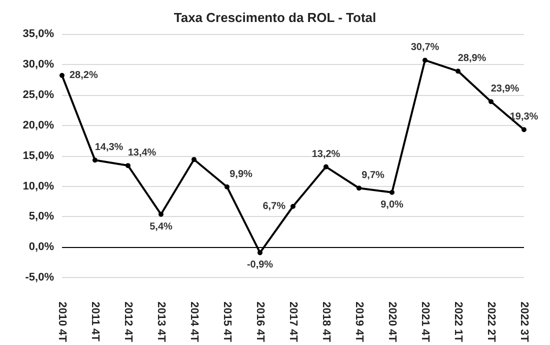  I want to click on x-tick-label: 2011 4T, so click(95, 322).